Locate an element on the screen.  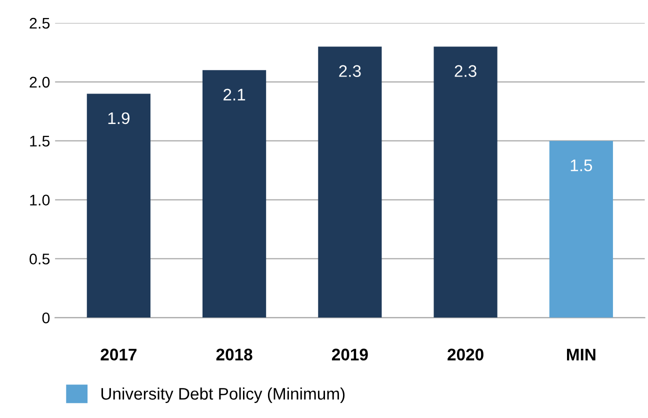
data-label: 1.9 is located at coordinates (119, 118).